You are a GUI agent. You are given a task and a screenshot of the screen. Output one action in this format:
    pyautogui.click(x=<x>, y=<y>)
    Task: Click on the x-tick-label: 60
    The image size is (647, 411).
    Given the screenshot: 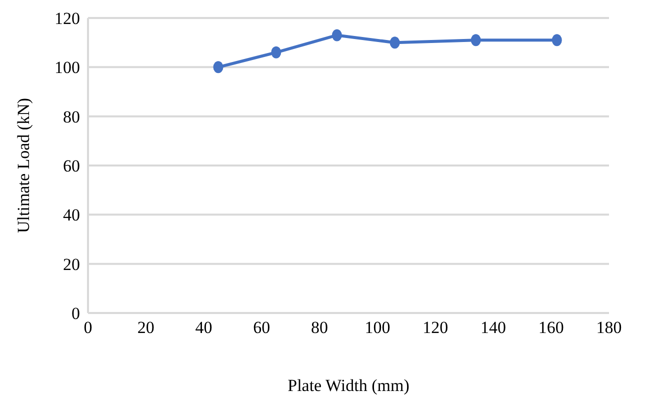 What is the action you would take?
    pyautogui.click(x=261, y=328)
    